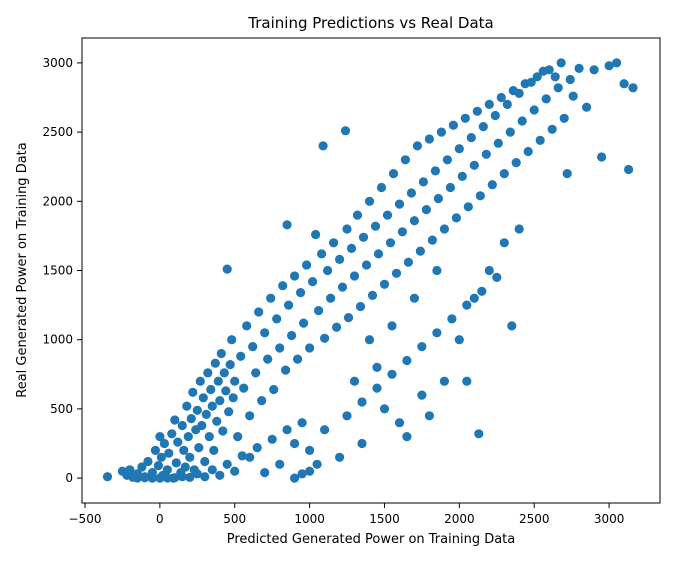 Image resolution: width=684 pixels, height=568 pixels. I want to click on x-tick-label: 500, so click(234, 519).